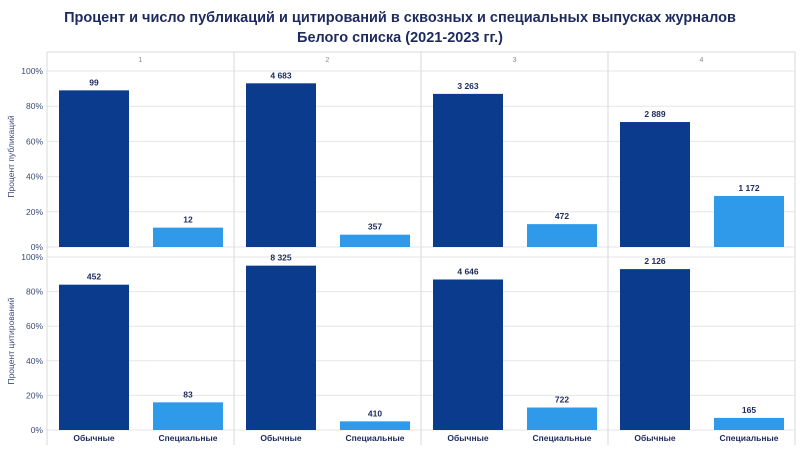 This screenshot has height=450, width=800. Describe the element at coordinates (468, 271) in the screenshot. I see `data-label: 4 646` at that location.